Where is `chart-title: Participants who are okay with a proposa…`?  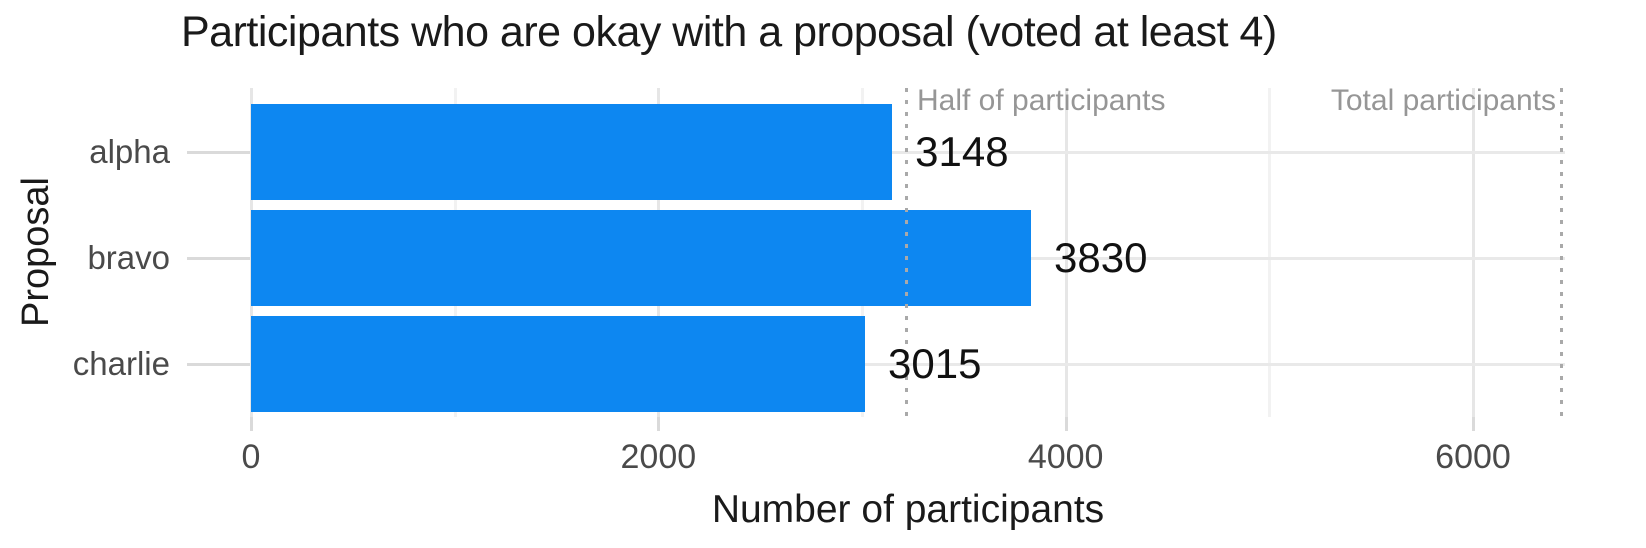 chart-title: Participants who are okay with a proposa… is located at coordinates (729, 32).